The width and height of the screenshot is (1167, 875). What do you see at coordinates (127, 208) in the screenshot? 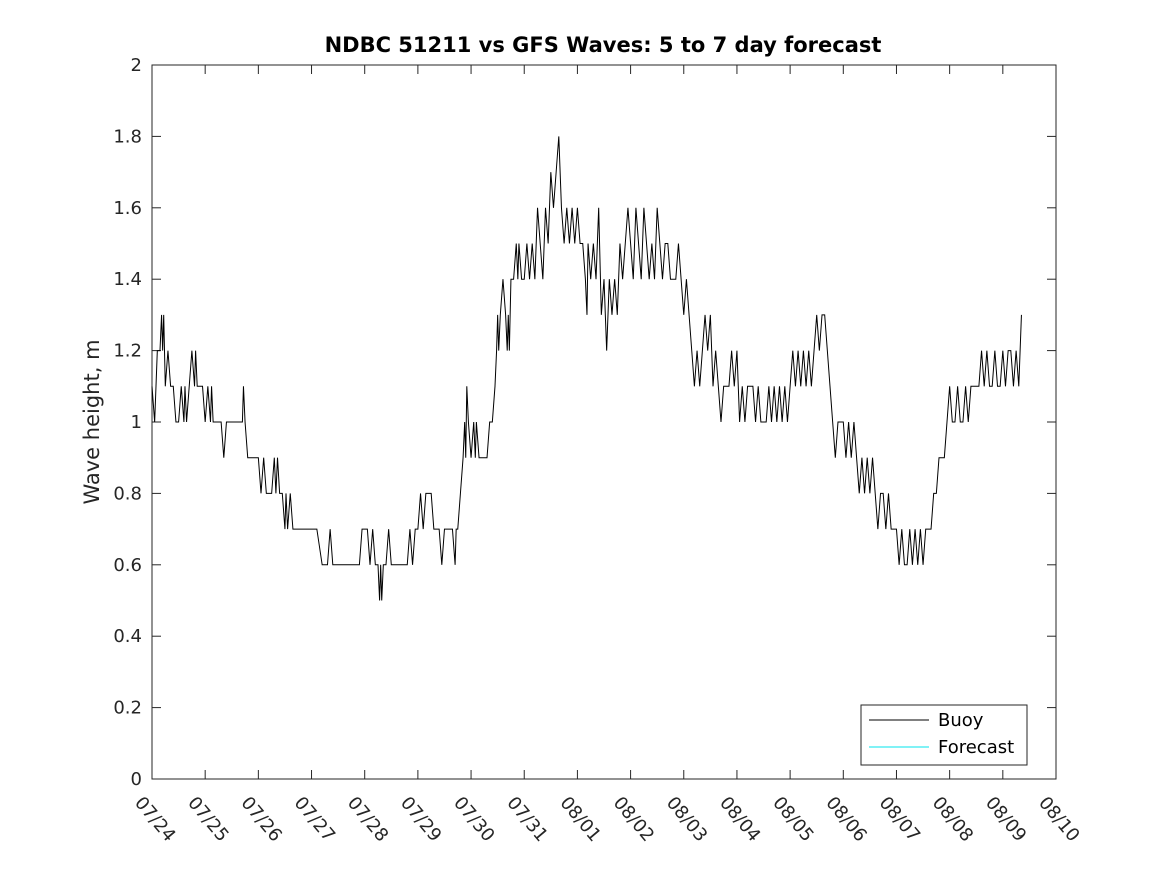
I see `y-tick-label: 1.6` at bounding box center [127, 208].